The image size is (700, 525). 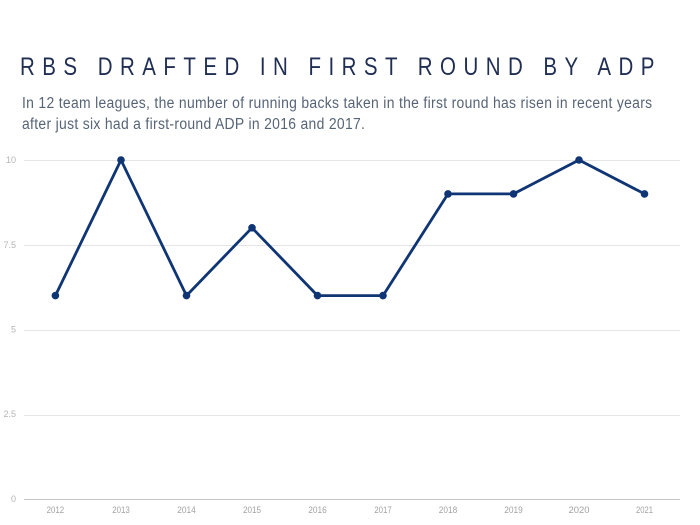 What do you see at coordinates (121, 510) in the screenshot?
I see `svg-text: 2013` at bounding box center [121, 510].